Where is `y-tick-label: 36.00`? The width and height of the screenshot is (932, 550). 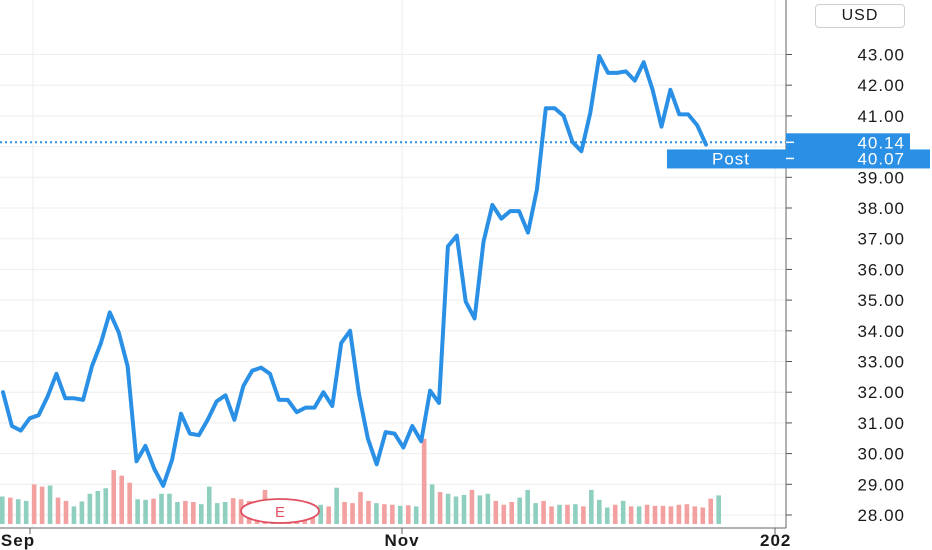
y-tick-label: 36.00 is located at coordinates (881, 269).